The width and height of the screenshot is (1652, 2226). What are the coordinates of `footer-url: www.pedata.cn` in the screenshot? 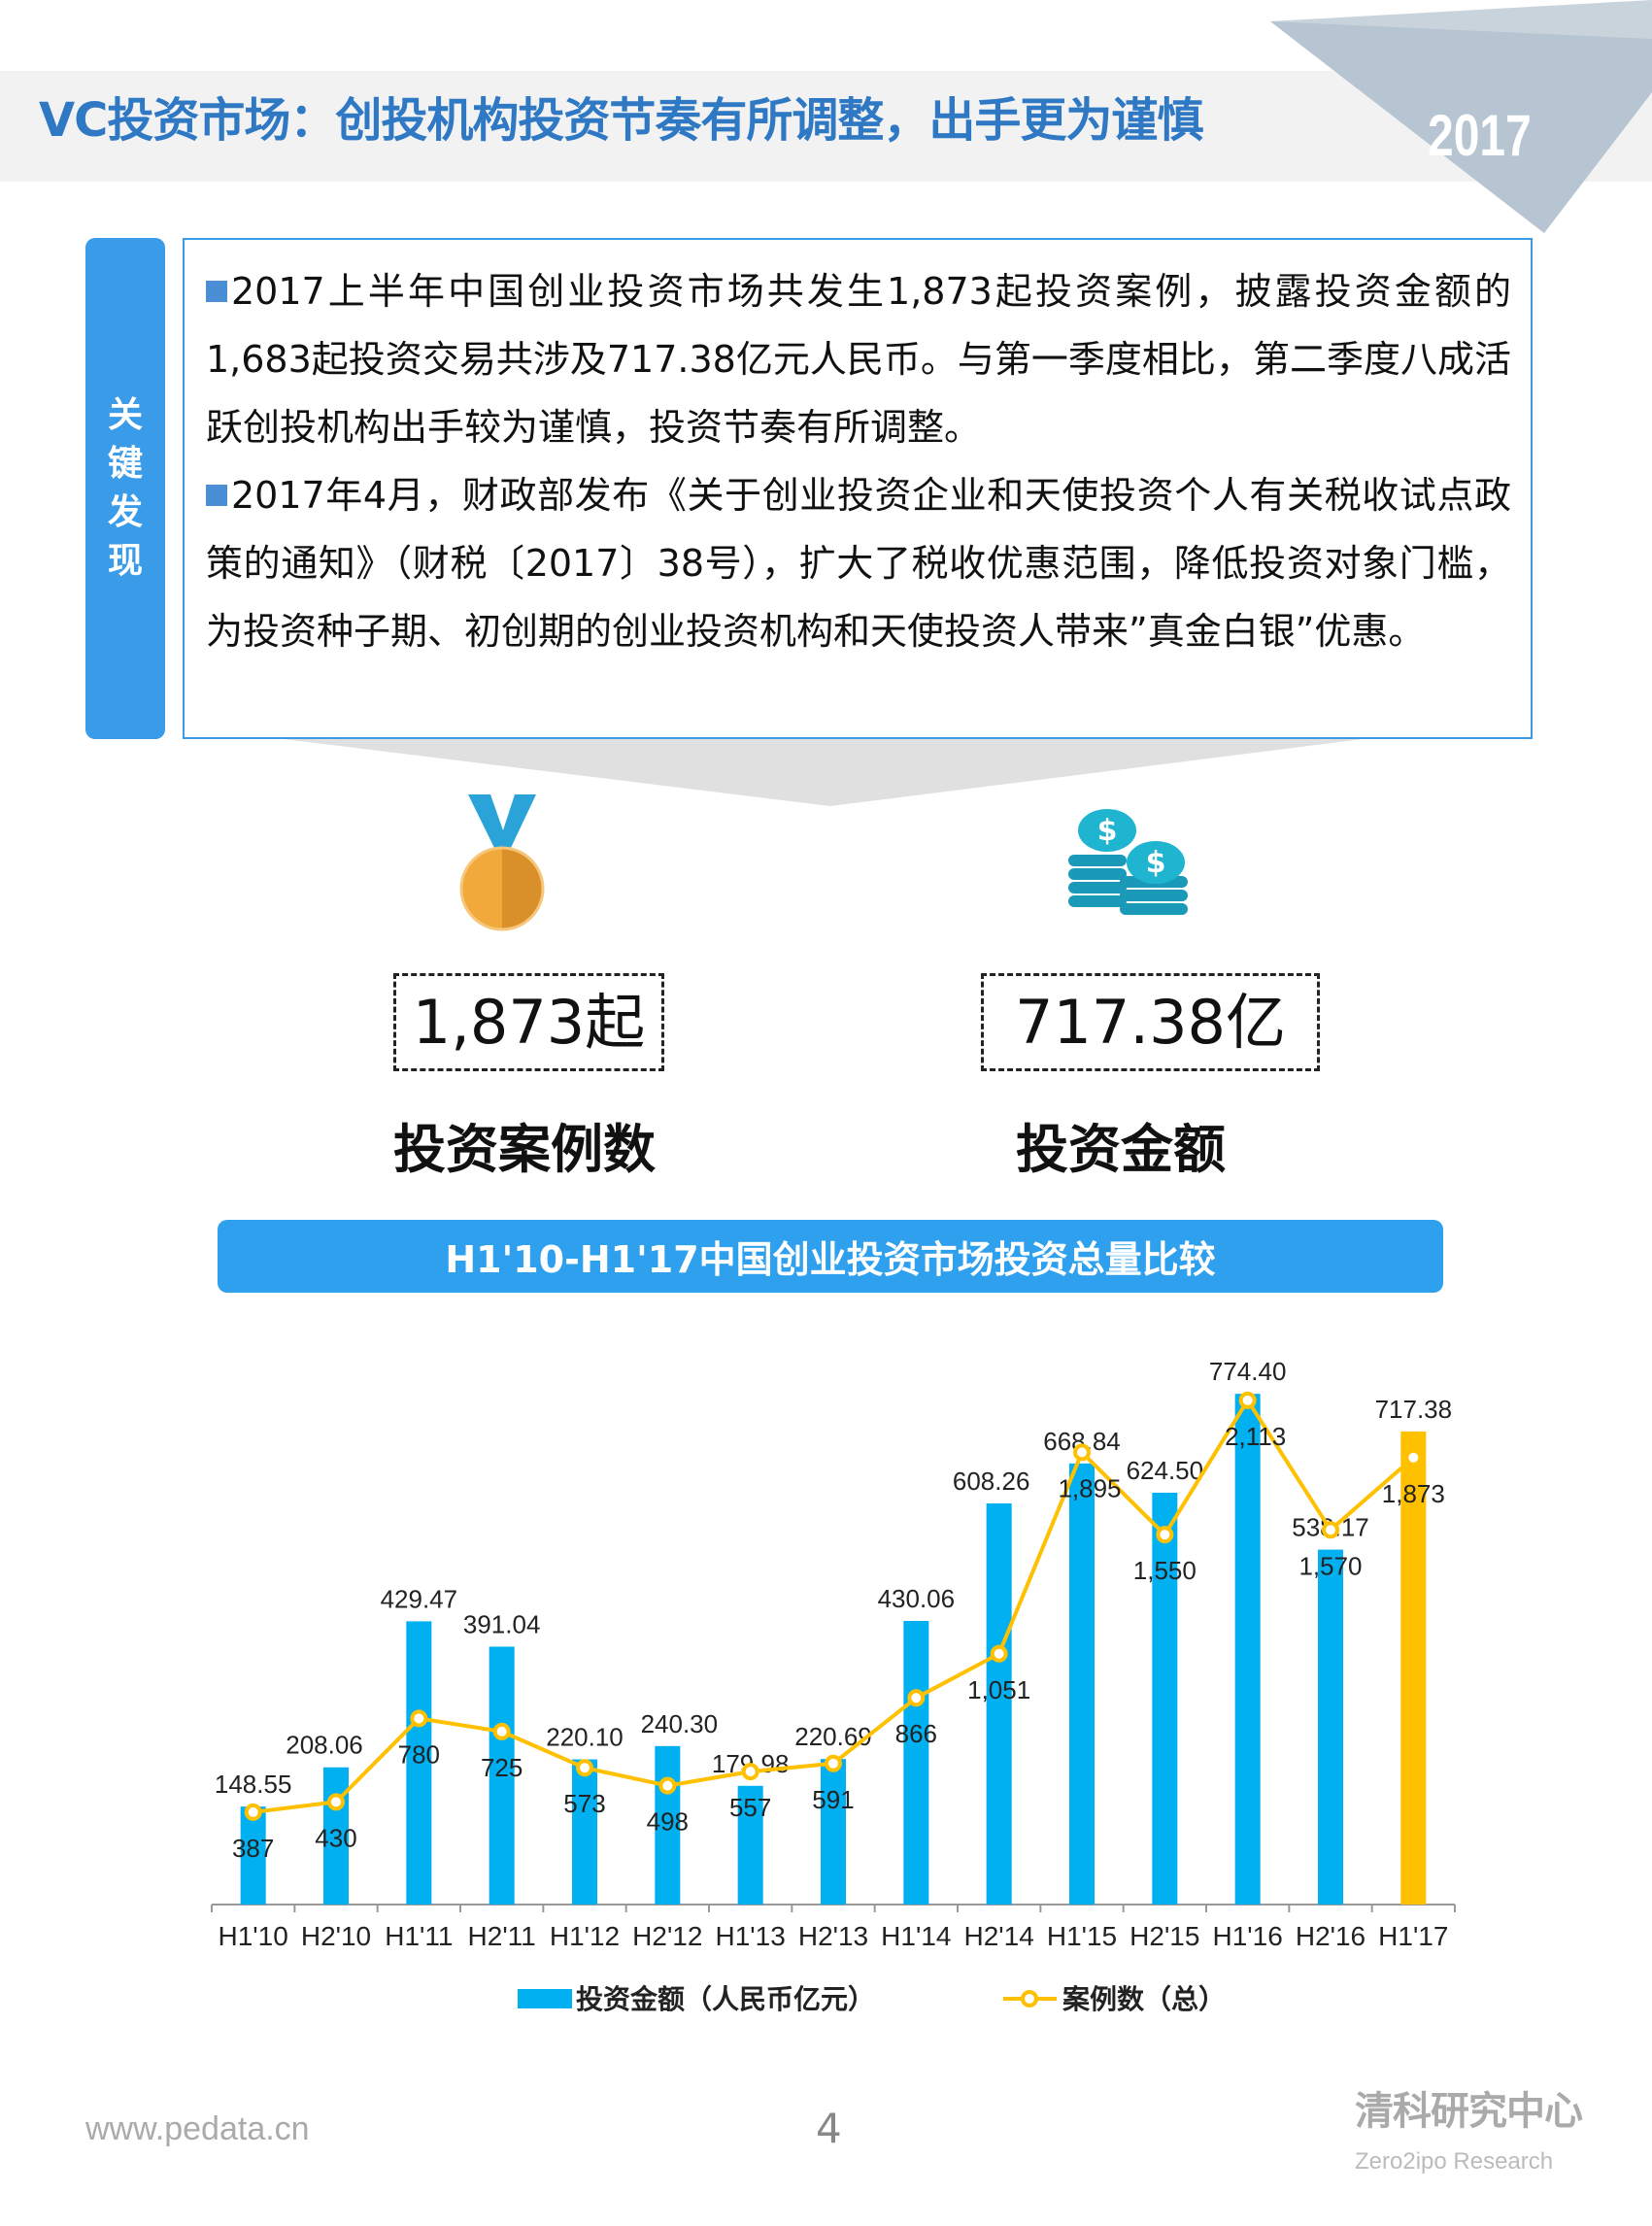 It's located at (197, 2128).